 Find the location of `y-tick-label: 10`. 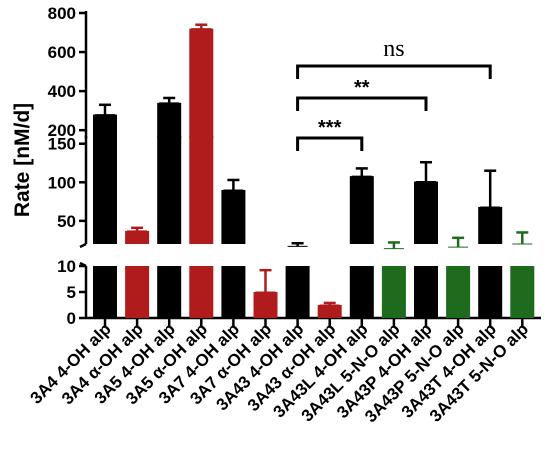

y-tick-label: 10 is located at coordinates (66, 266).